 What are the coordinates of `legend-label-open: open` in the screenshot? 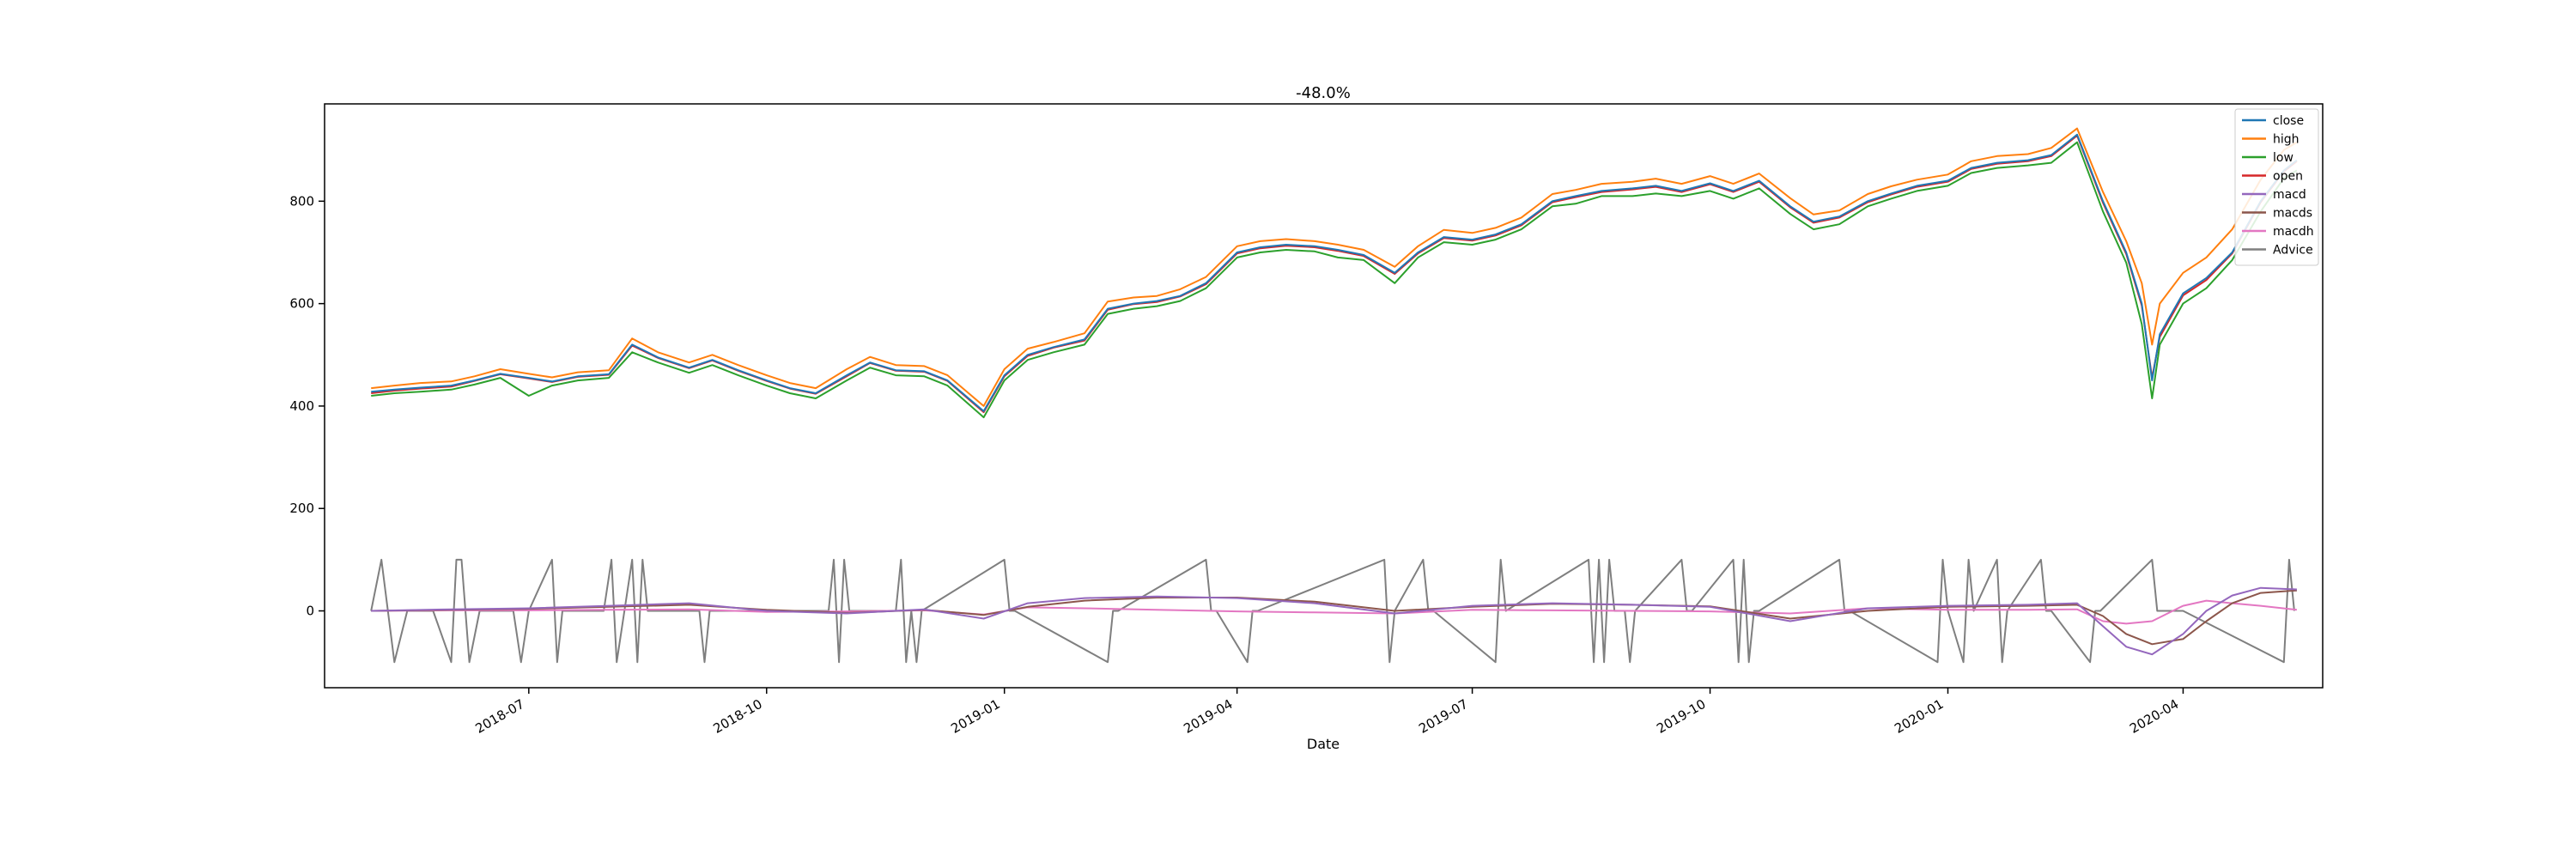 It's located at (2288, 177).